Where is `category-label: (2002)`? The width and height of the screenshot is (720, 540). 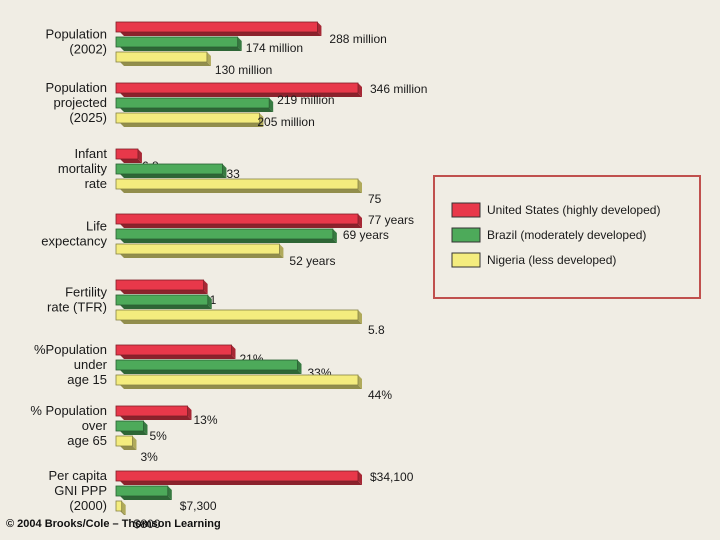 category-label: (2002) is located at coordinates (88, 49).